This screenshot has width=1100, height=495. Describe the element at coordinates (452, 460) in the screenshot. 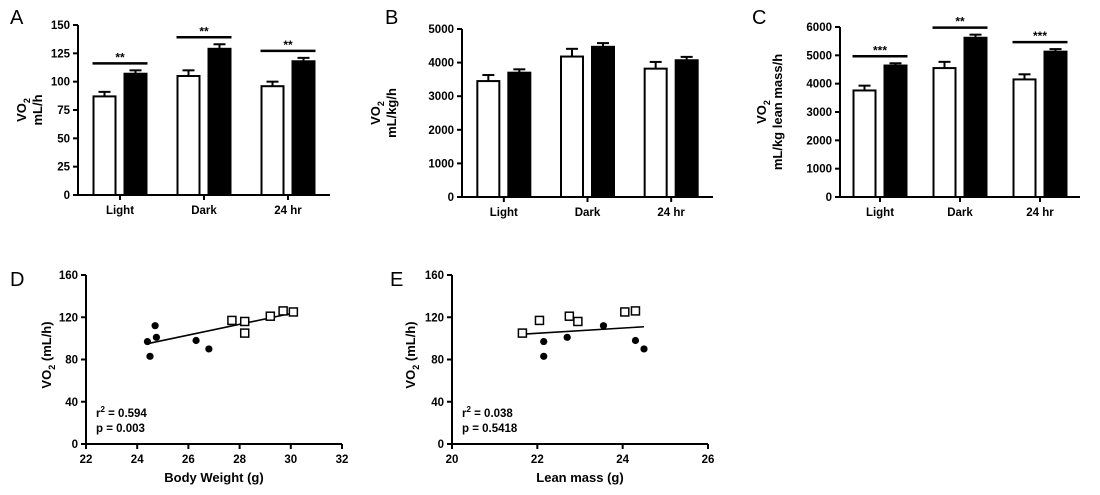

I see `x-tick-label: 20` at that location.